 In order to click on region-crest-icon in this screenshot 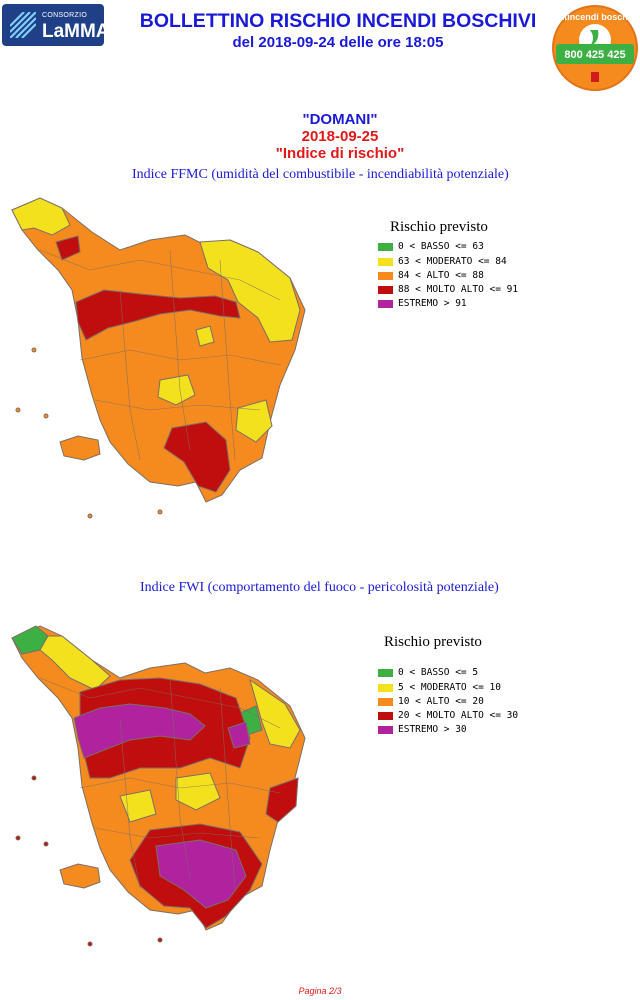, I will do `click(595, 77)`.